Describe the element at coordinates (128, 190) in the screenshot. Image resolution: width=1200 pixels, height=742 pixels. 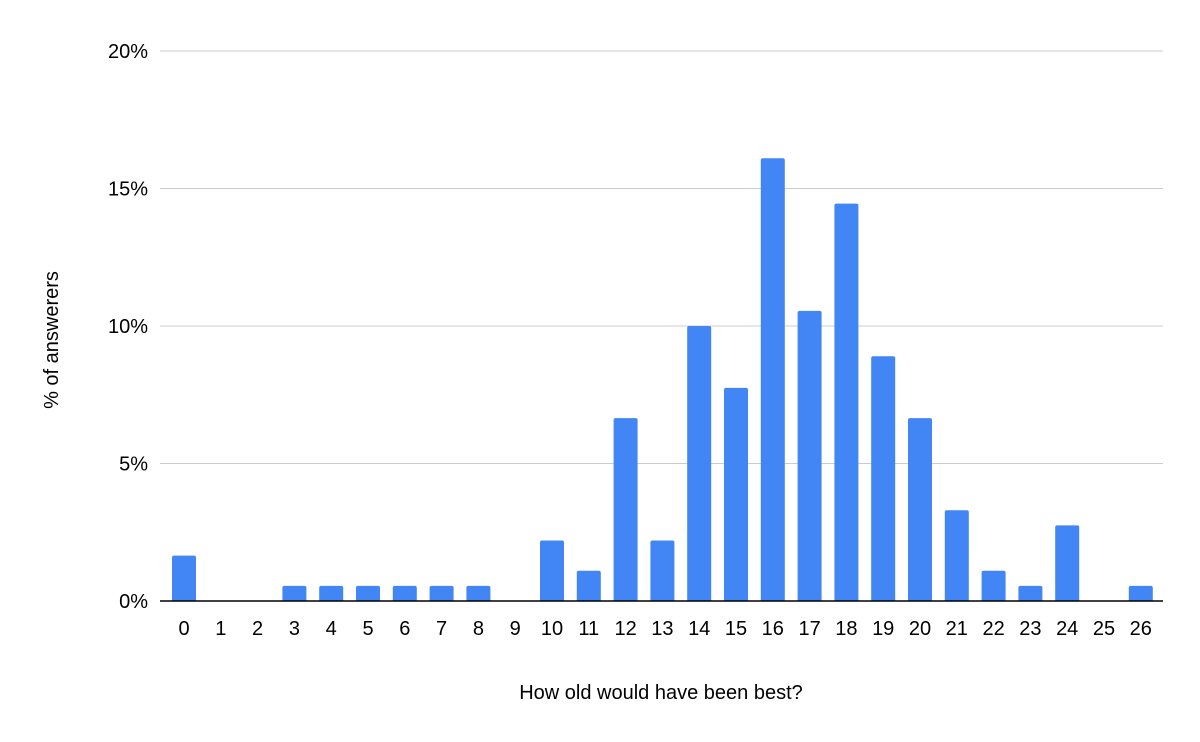
I see `y-tick-label: 15%` at that location.